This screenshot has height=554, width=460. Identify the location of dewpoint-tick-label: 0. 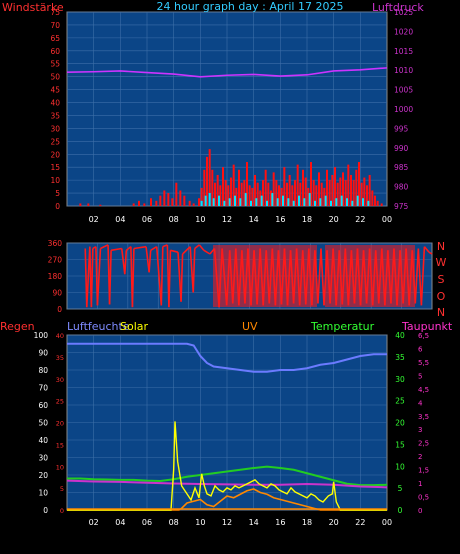
(420, 511).